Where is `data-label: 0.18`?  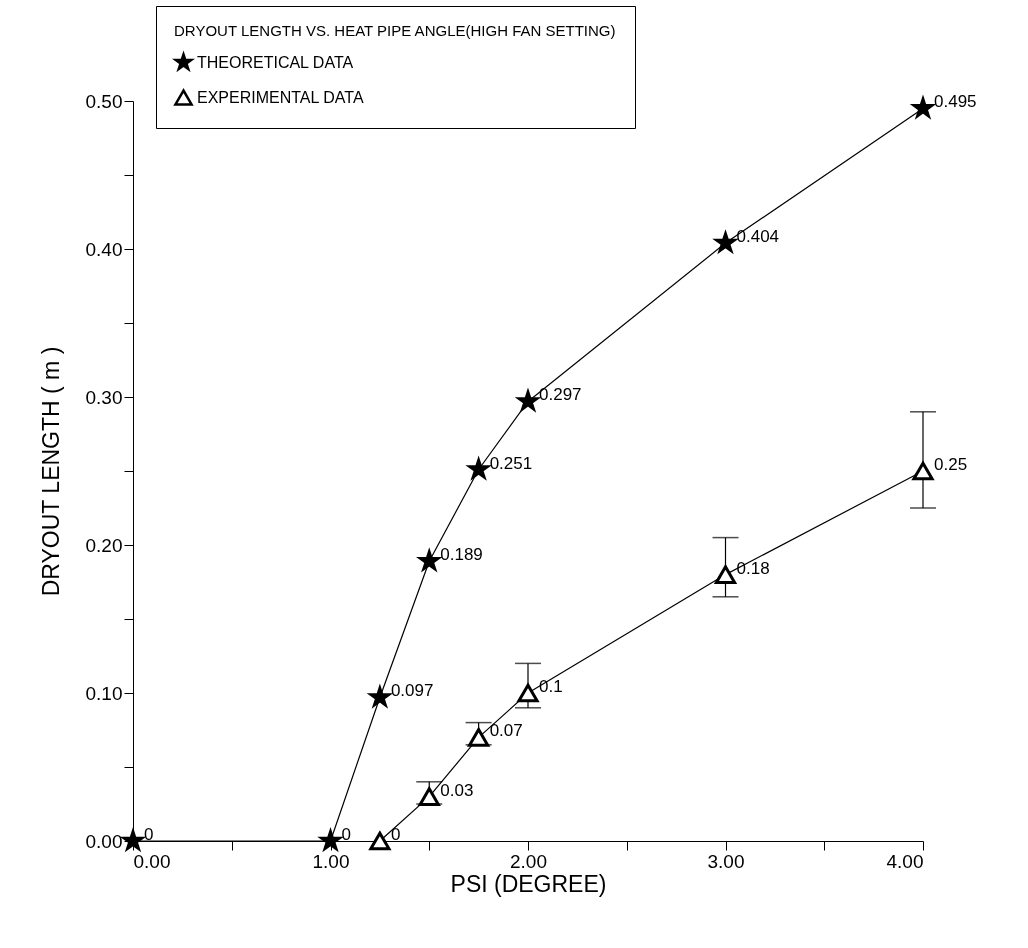
data-label: 0.18 is located at coordinates (753, 568).